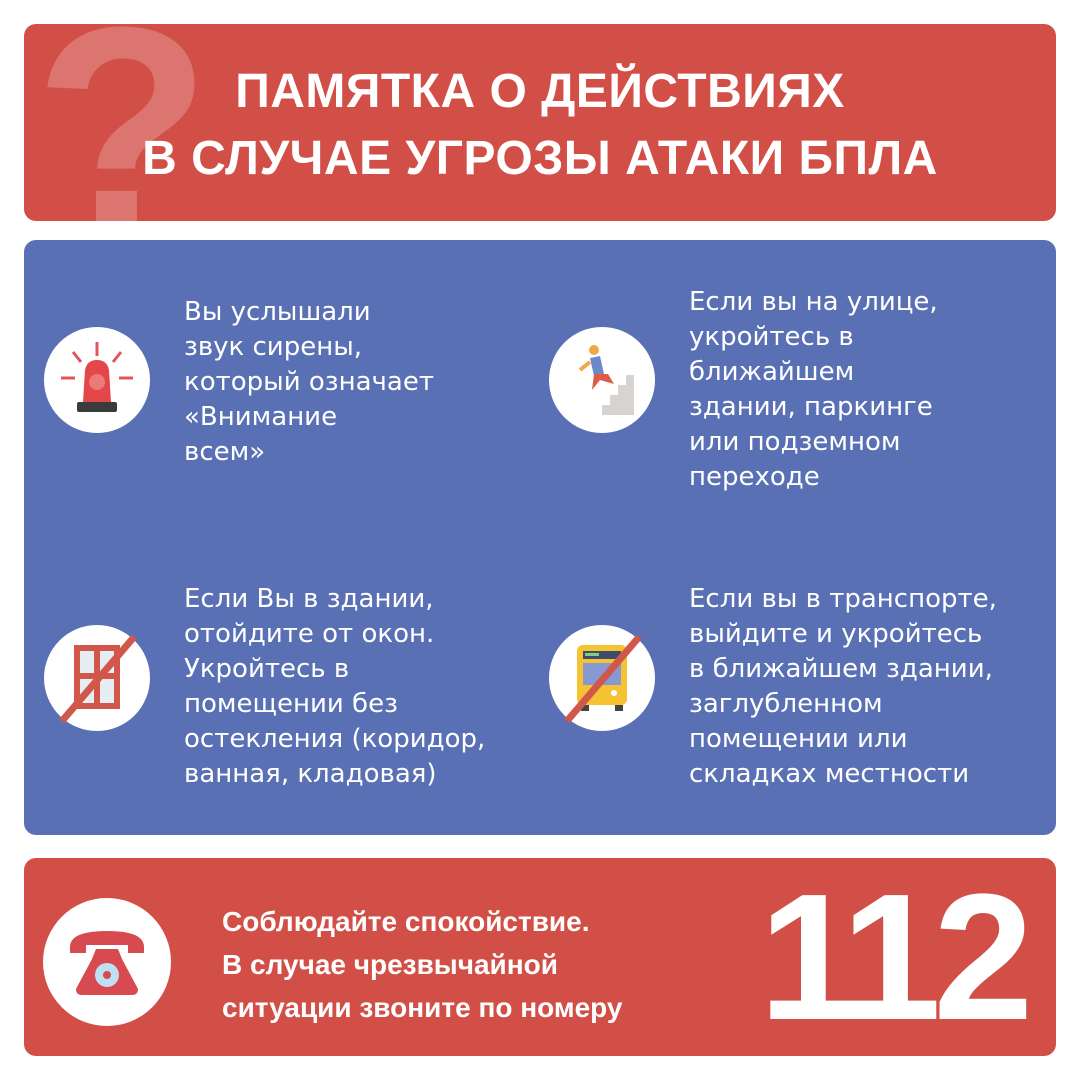  What do you see at coordinates (896, 957) in the screenshot?
I see `emergency-number: 112` at bounding box center [896, 957].